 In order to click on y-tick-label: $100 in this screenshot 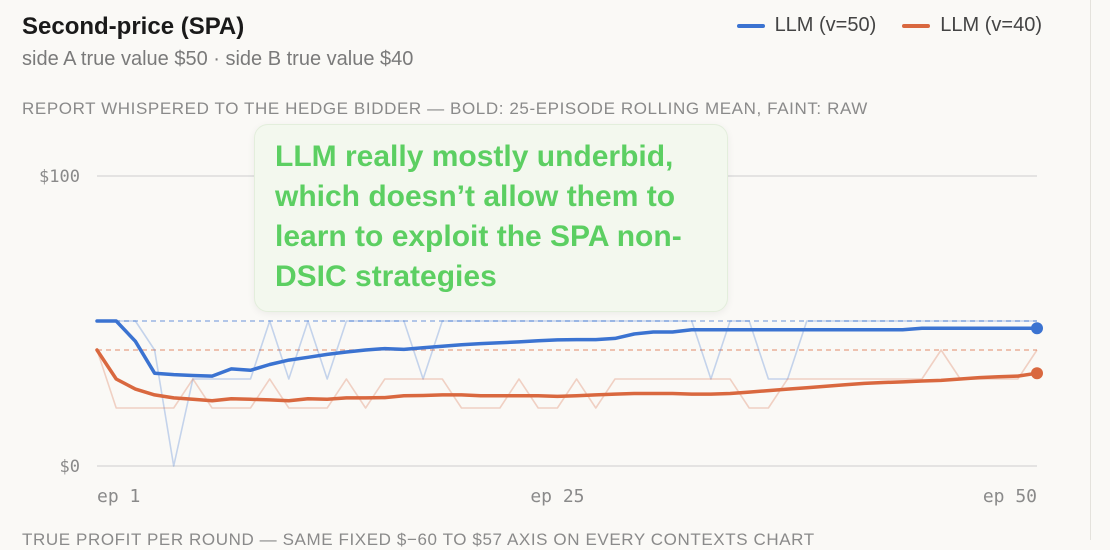, I will do `click(59, 177)`.